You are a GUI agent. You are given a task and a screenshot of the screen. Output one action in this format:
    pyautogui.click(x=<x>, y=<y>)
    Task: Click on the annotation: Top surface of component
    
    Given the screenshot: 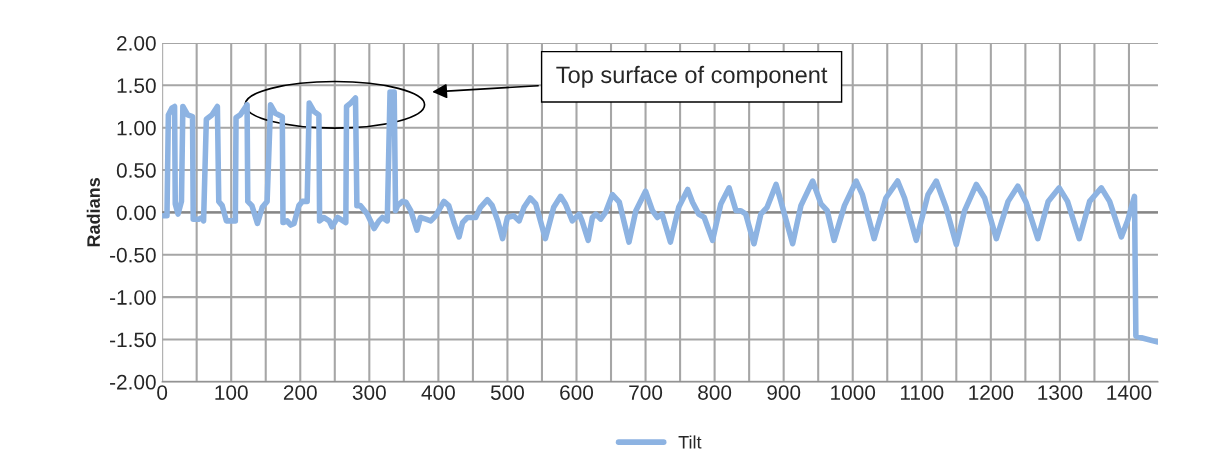 What is the action you would take?
    pyautogui.click(x=692, y=76)
    